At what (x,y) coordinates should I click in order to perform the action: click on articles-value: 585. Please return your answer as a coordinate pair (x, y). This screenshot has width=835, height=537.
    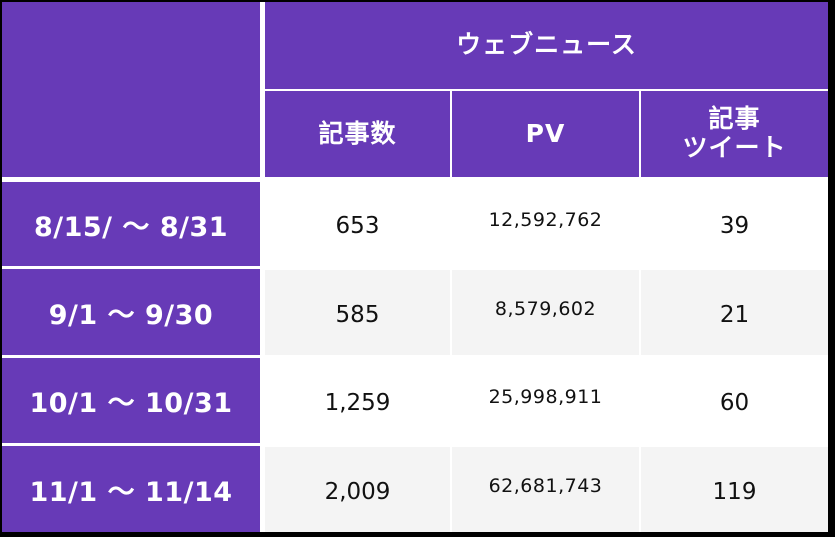
    Looking at the image, I should click on (357, 314).